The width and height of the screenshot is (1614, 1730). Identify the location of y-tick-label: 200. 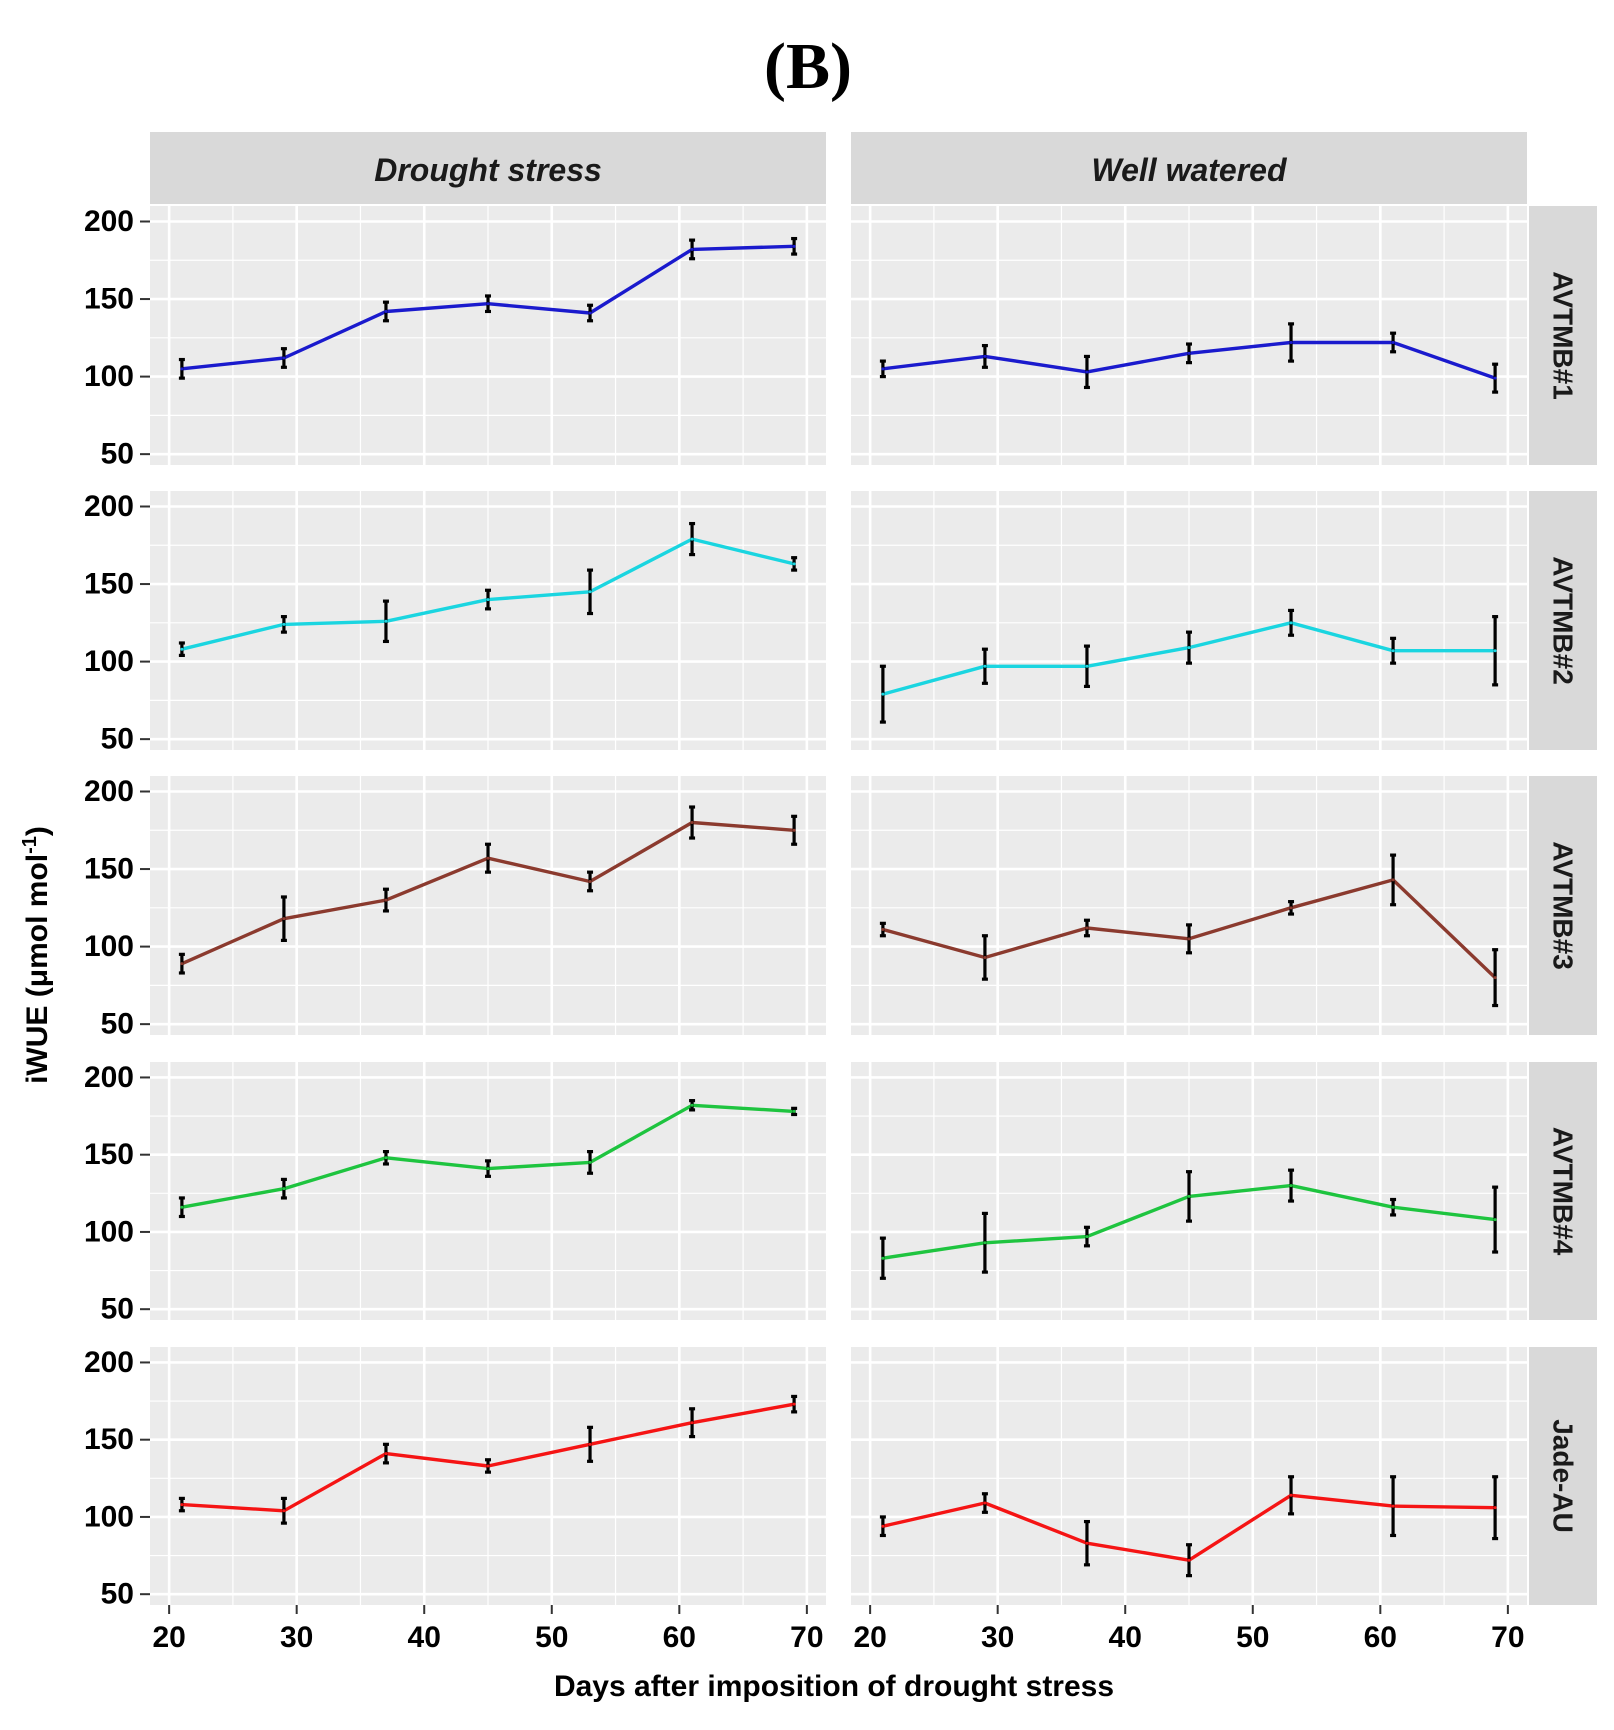
(109, 791).